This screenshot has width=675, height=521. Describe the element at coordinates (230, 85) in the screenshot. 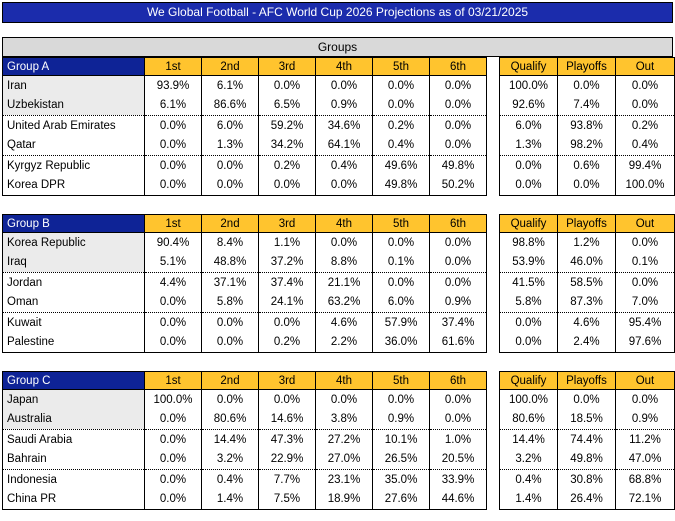

I see `position-value-cell: 6.1%` at that location.